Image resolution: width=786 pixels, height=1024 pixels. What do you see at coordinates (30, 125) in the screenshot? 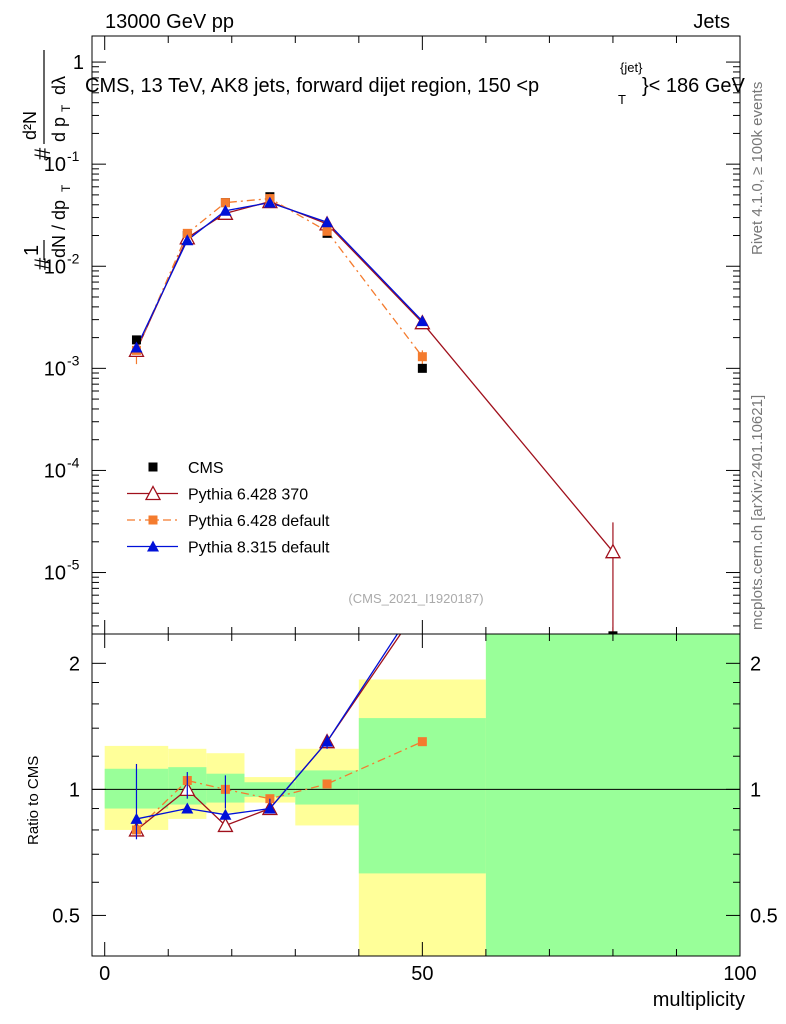
I see `svg-text: d²N` at bounding box center [30, 125].